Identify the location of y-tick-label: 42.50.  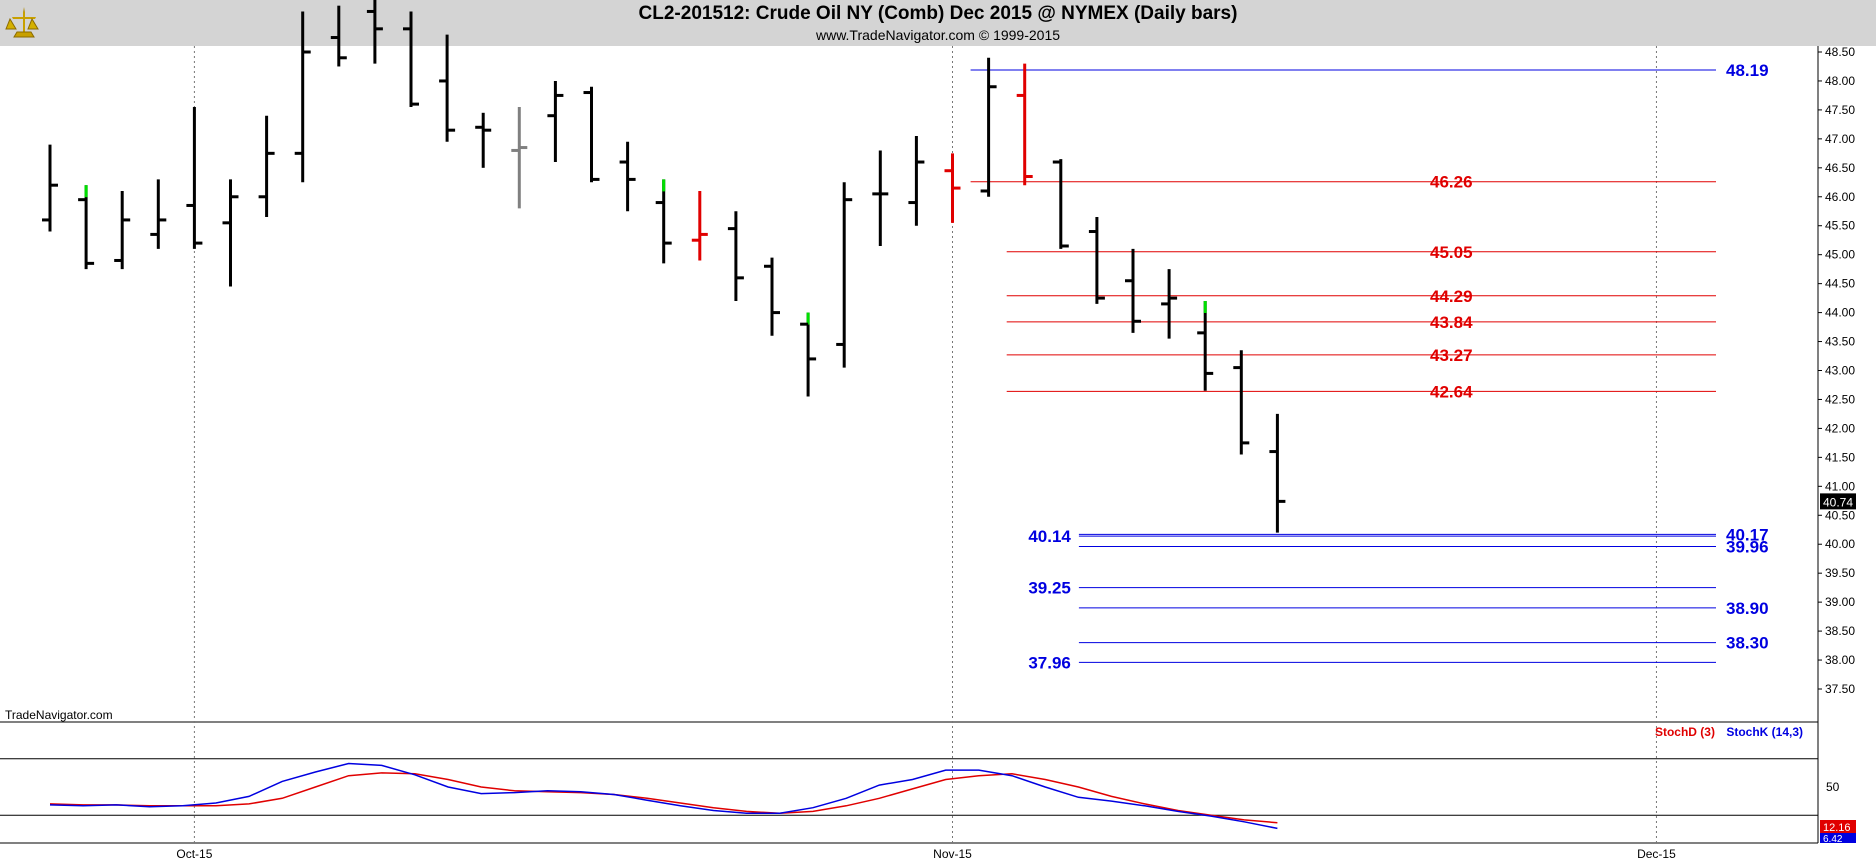
(1840, 399).